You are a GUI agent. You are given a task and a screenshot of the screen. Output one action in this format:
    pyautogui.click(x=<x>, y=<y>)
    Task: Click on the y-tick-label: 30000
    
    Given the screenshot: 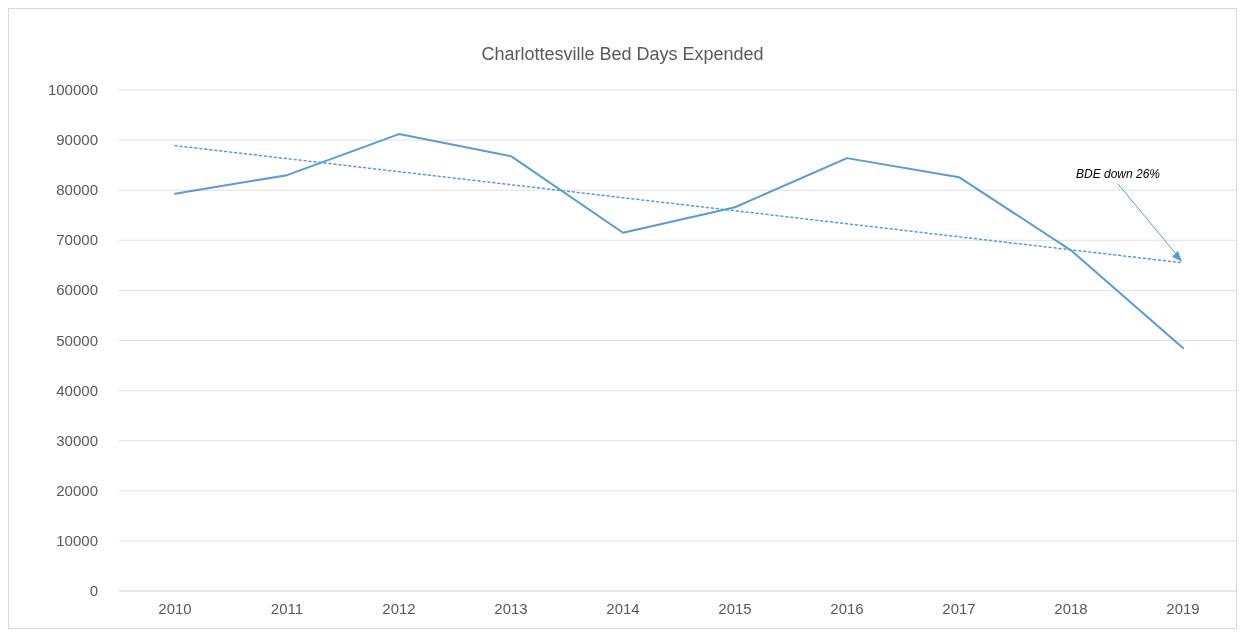 What is the action you would take?
    pyautogui.click(x=77, y=440)
    